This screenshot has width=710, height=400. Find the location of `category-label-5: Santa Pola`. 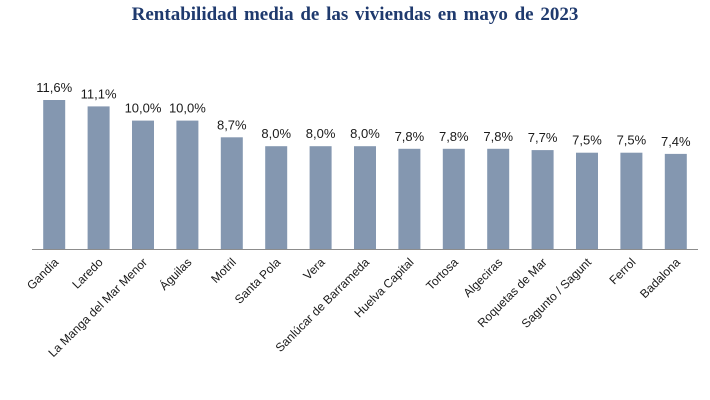

category-label-5: Santa Pola is located at coordinates (258, 281).